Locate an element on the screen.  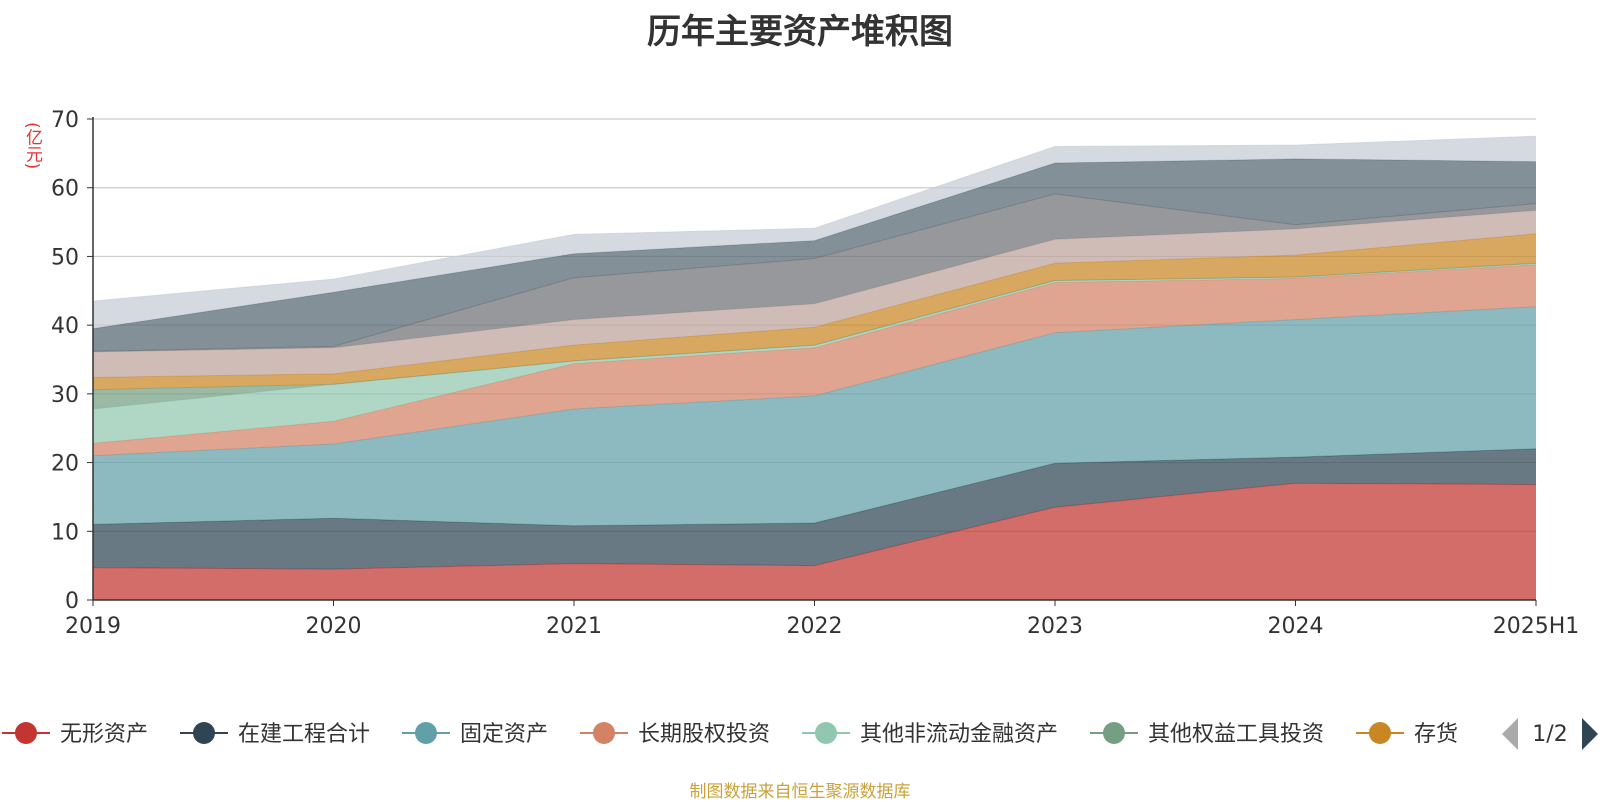
y-tick-label: 60 is located at coordinates (65, 189).